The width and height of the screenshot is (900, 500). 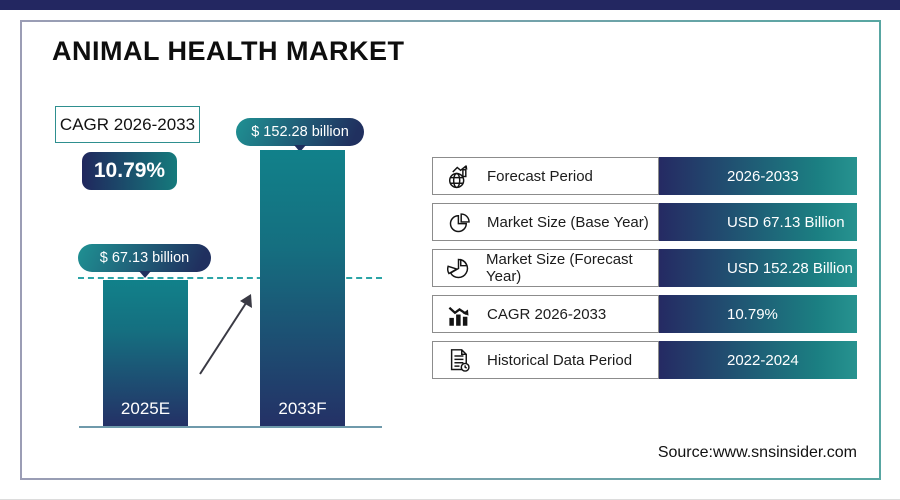 What do you see at coordinates (228, 51) in the screenshot?
I see `page-title: ANIMAL HEALTH MARKET` at bounding box center [228, 51].